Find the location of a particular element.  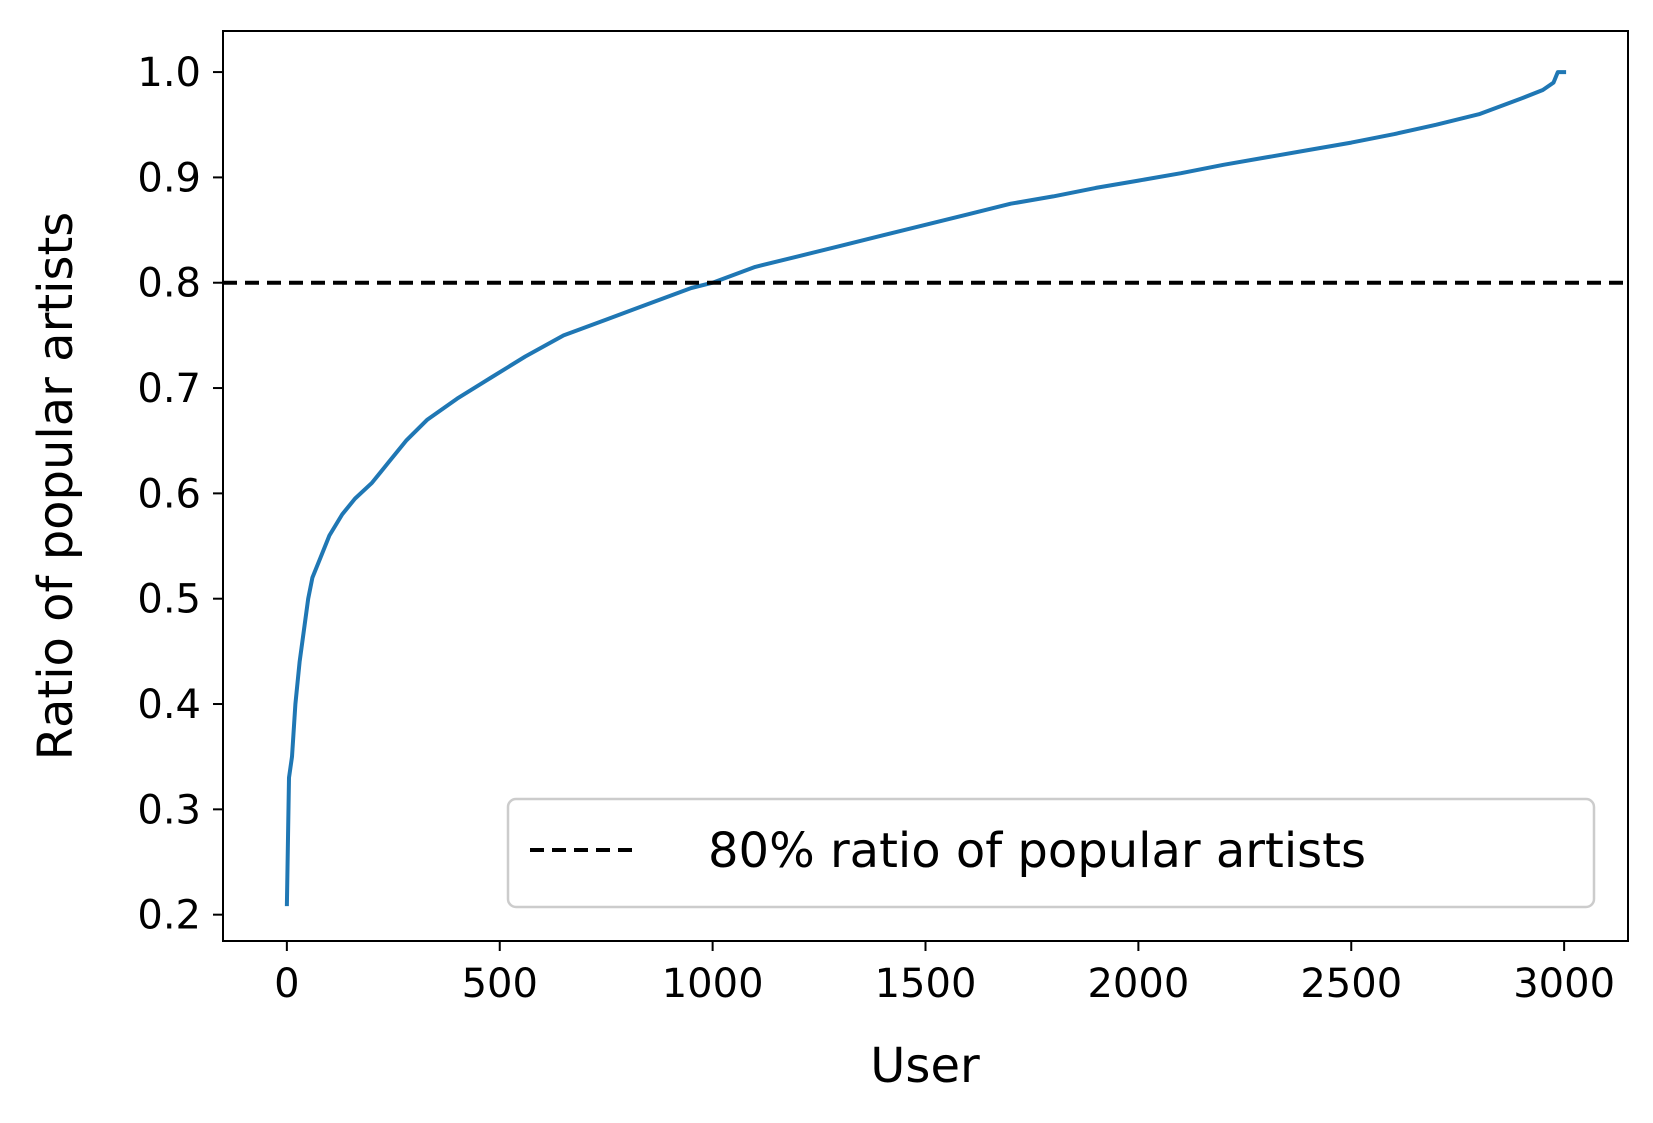

y-tick-label: 0.2 is located at coordinates (169, 916).